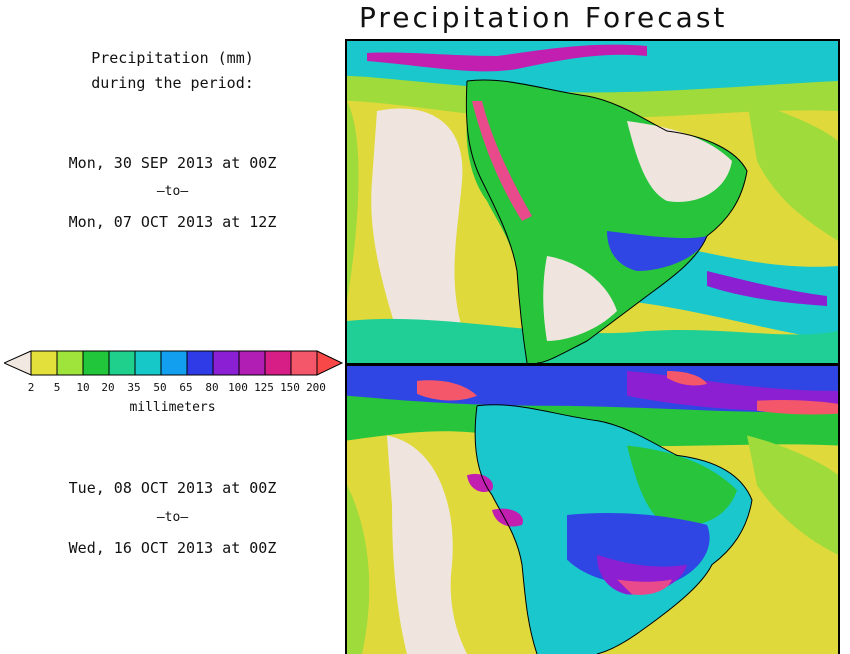  I want to click on map1-andes-pink, so click(502, 161).